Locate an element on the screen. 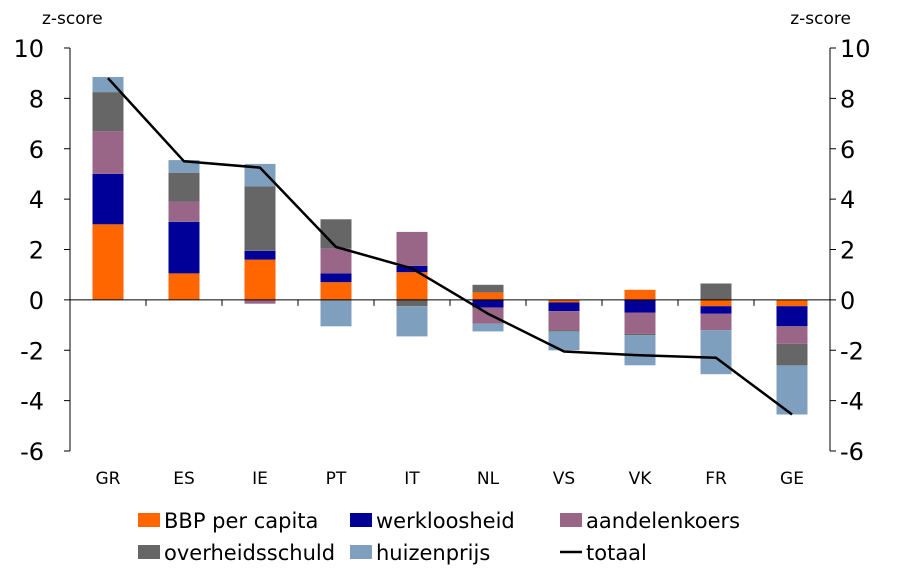  x-label-ie: IE is located at coordinates (260, 479).